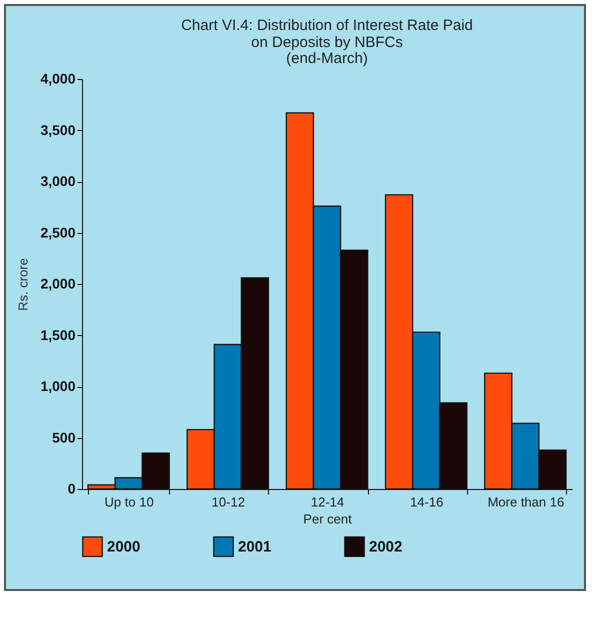 The height and width of the screenshot is (624, 616). I want to click on chart-subtitle: (end-March), so click(327, 58).